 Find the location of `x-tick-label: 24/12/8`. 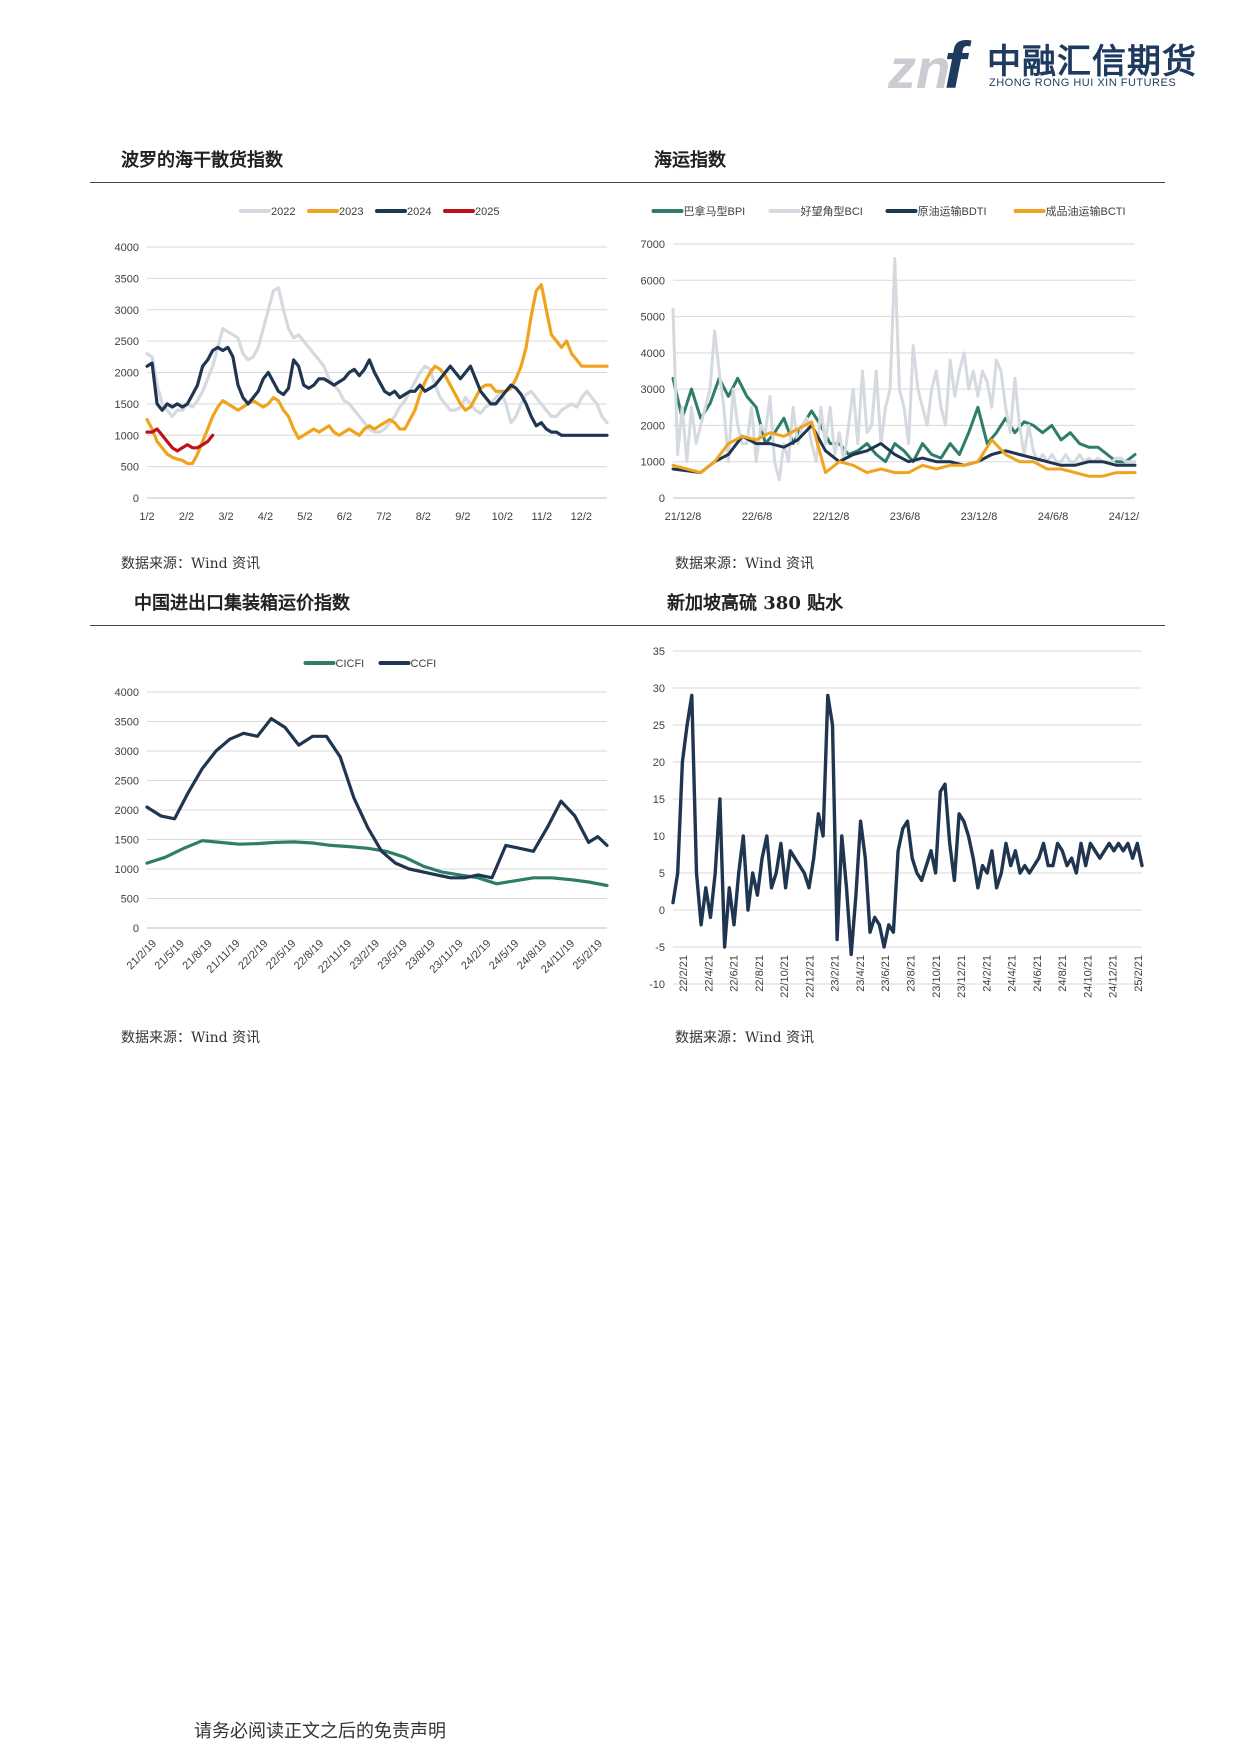

x-tick-label: 24/12/8 is located at coordinates (1124, 517).